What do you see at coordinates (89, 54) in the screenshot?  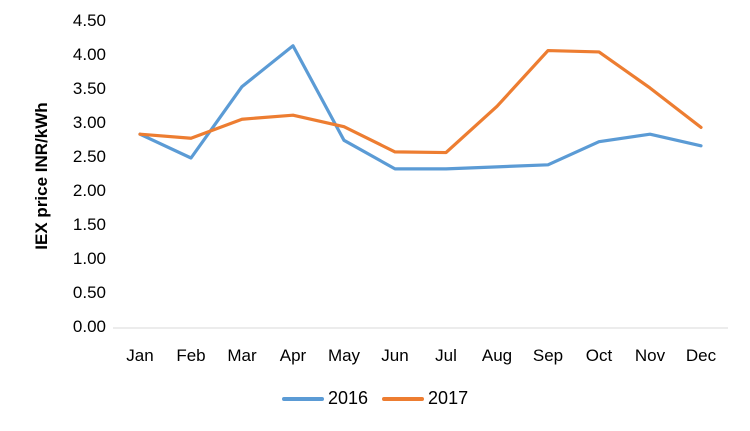 I see `y-tick: 4.00` at bounding box center [89, 54].